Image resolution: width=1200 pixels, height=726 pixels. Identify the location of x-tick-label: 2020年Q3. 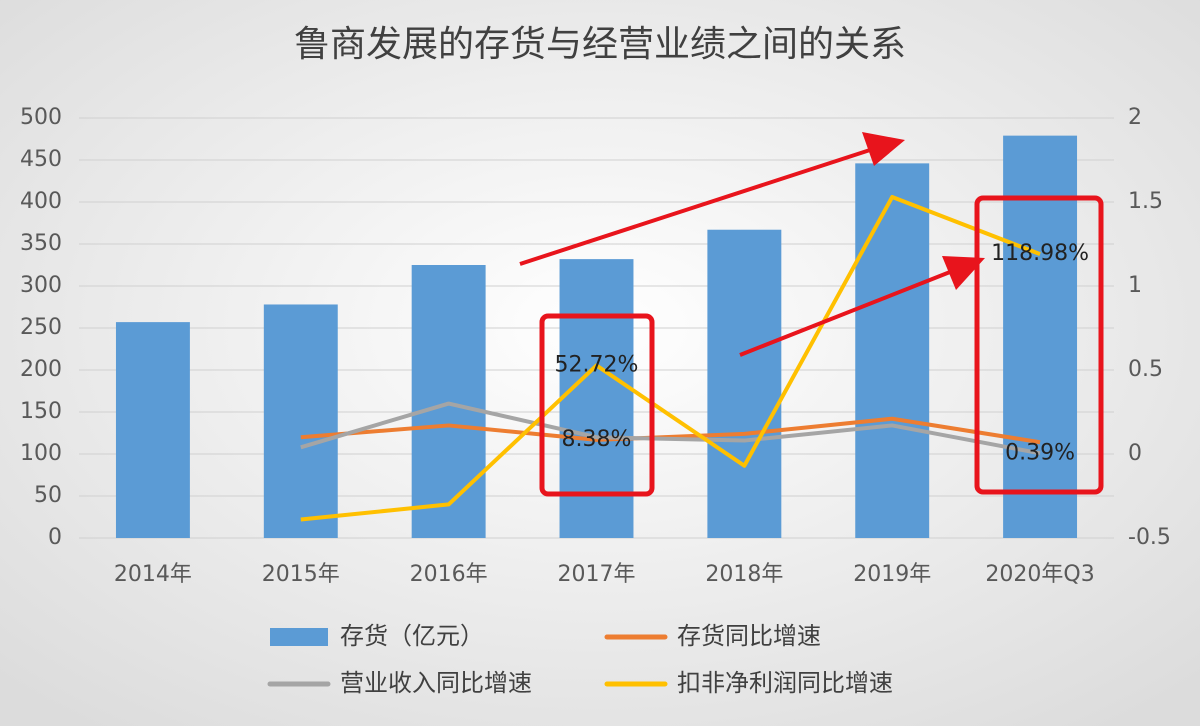
(1039, 574).